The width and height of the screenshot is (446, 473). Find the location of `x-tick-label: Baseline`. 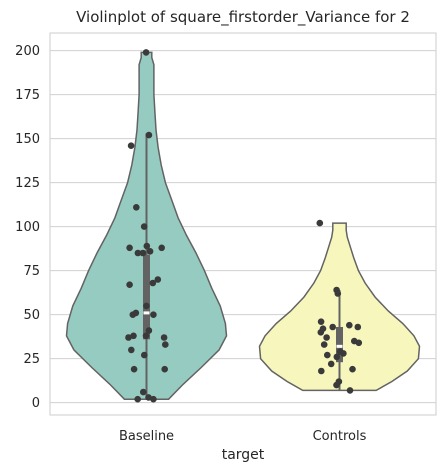

x-tick-label: Baseline is located at coordinates (146, 436).